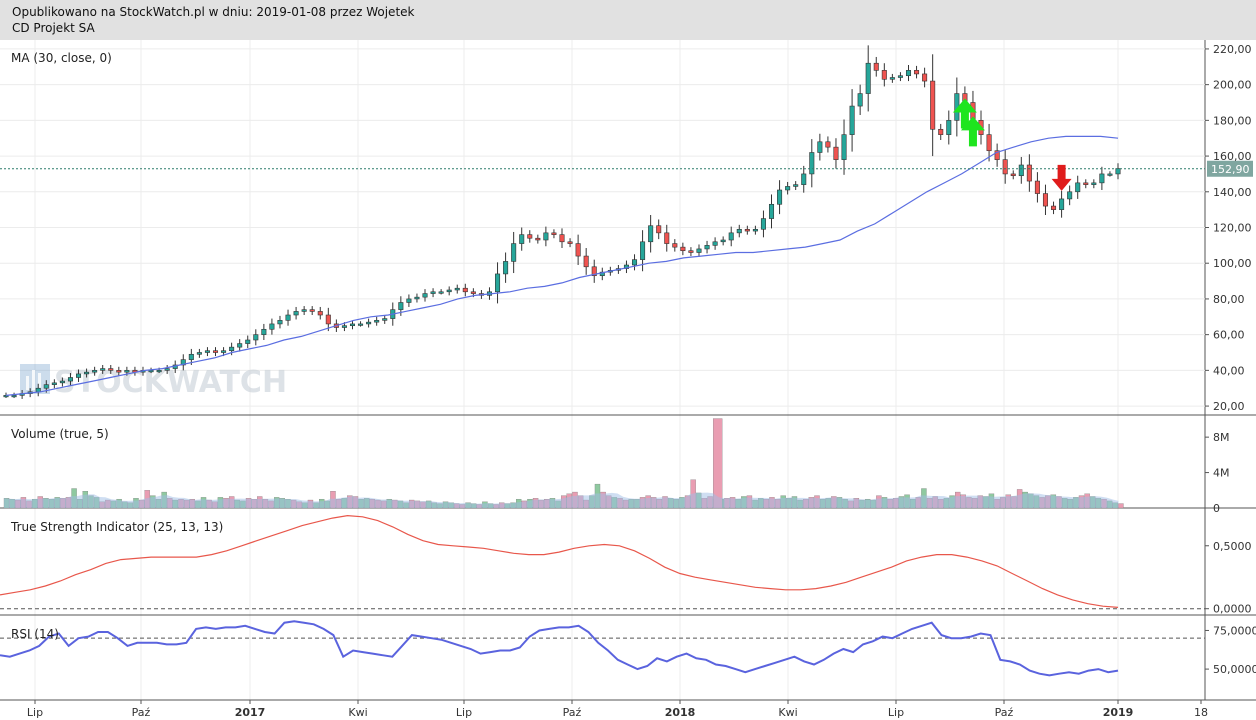 This screenshot has height=720, width=1256. What do you see at coordinates (1234, 630) in the screenshot?
I see `y-tick-label: 75,0000` at bounding box center [1234, 630].